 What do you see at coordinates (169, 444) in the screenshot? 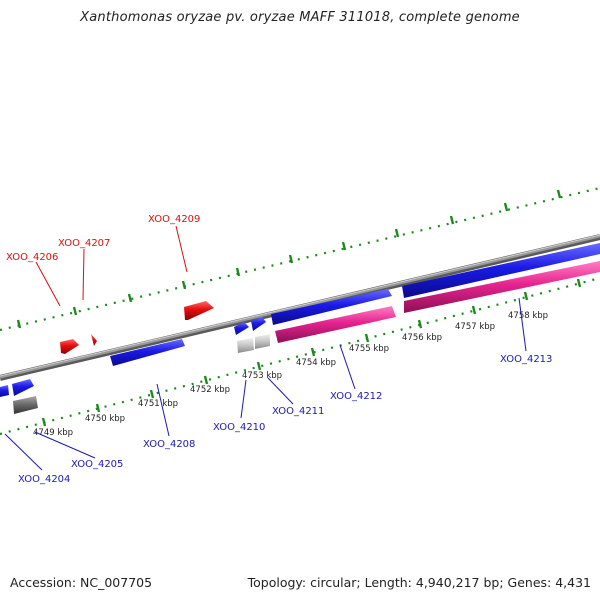
I see `gene-label-xoo-4208: XOO_4208` at bounding box center [169, 444].